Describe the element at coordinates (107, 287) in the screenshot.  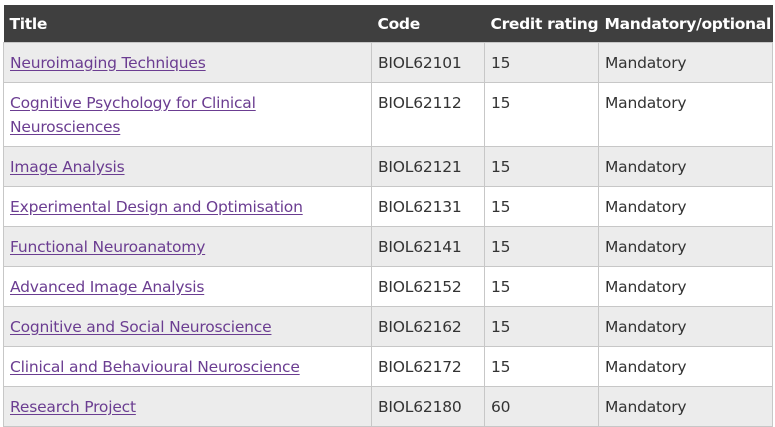
I see `course-unit-link: Advanced Image Analysis` at that location.